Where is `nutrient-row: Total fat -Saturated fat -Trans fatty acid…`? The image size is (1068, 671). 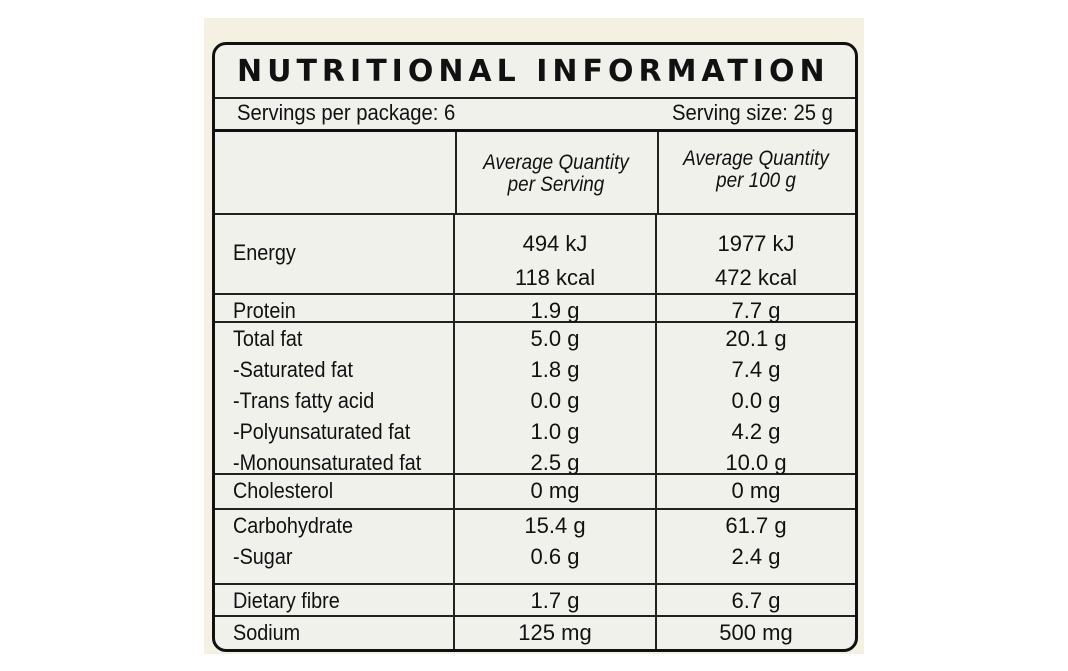 nutrient-row: Total fat -Saturated fat -Trans fatty acid… is located at coordinates (535, 399).